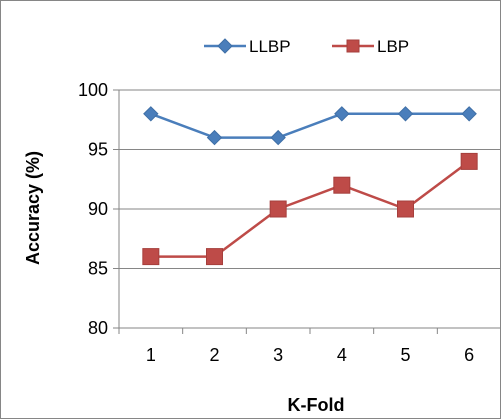 The image size is (501, 420). What do you see at coordinates (151, 355) in the screenshot?
I see `x-tick-label-1: 1` at bounding box center [151, 355].